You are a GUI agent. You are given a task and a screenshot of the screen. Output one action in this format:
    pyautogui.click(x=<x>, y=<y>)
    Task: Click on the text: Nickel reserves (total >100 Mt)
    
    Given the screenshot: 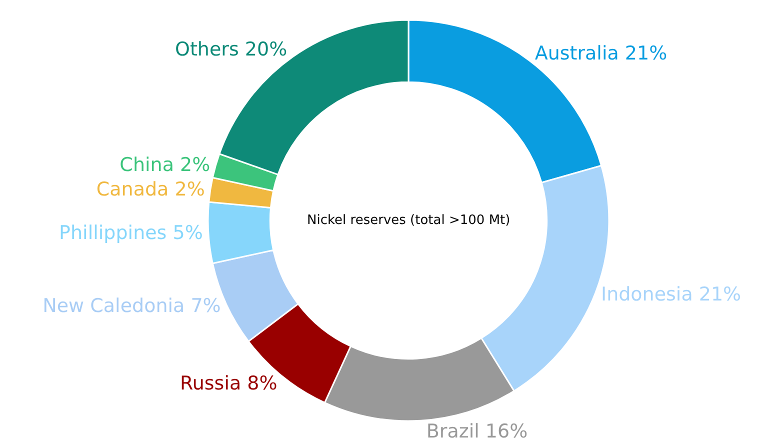 What is the action you would take?
    pyautogui.click(x=408, y=220)
    